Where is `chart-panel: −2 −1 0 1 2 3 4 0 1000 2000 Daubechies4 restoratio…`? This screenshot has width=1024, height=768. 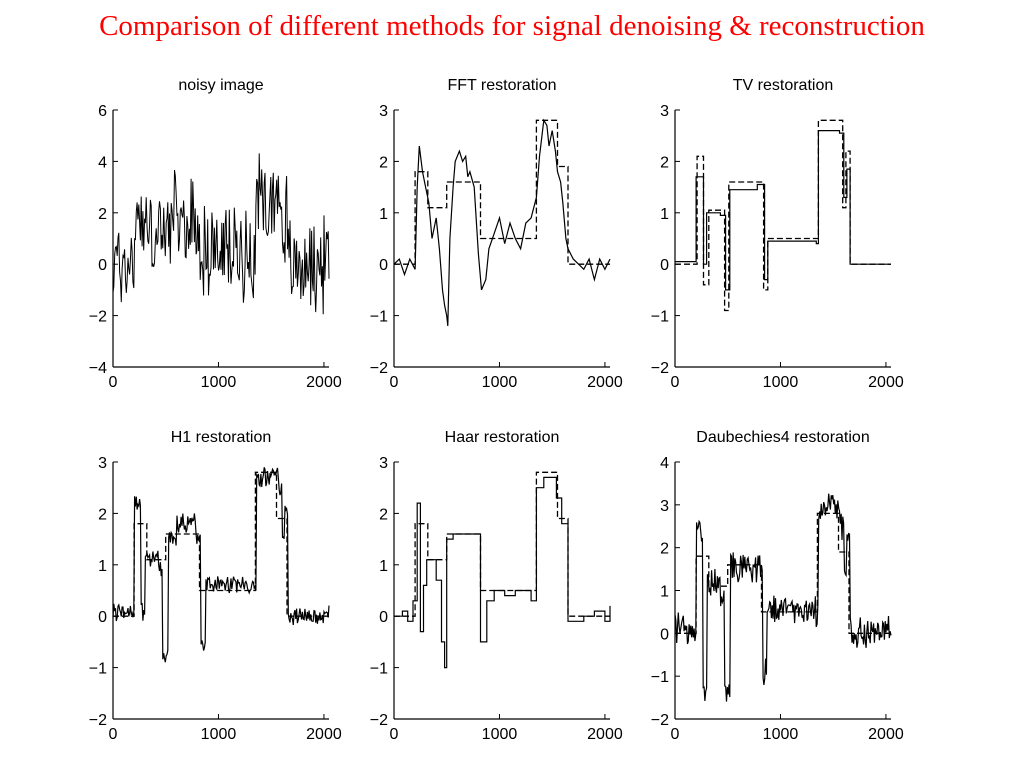 chart-panel: −2 −1 0 1 2 3 4 0 1000 2000 Daubechies4 restoratio… is located at coordinates (777, 586).